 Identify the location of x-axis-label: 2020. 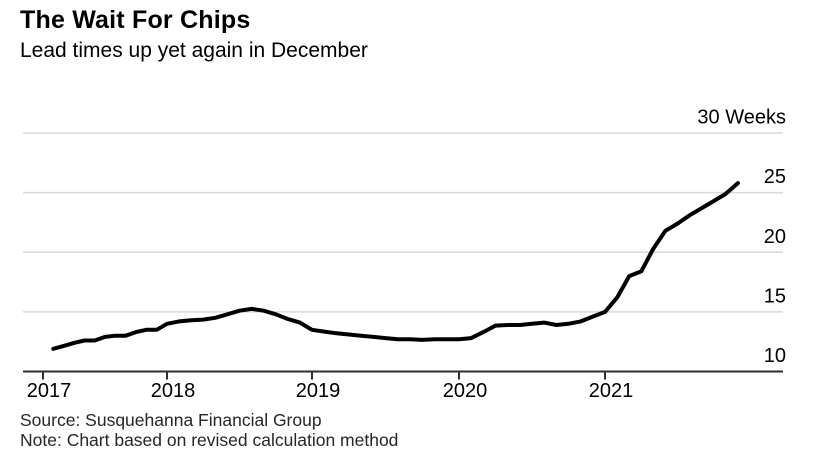
(465, 391).